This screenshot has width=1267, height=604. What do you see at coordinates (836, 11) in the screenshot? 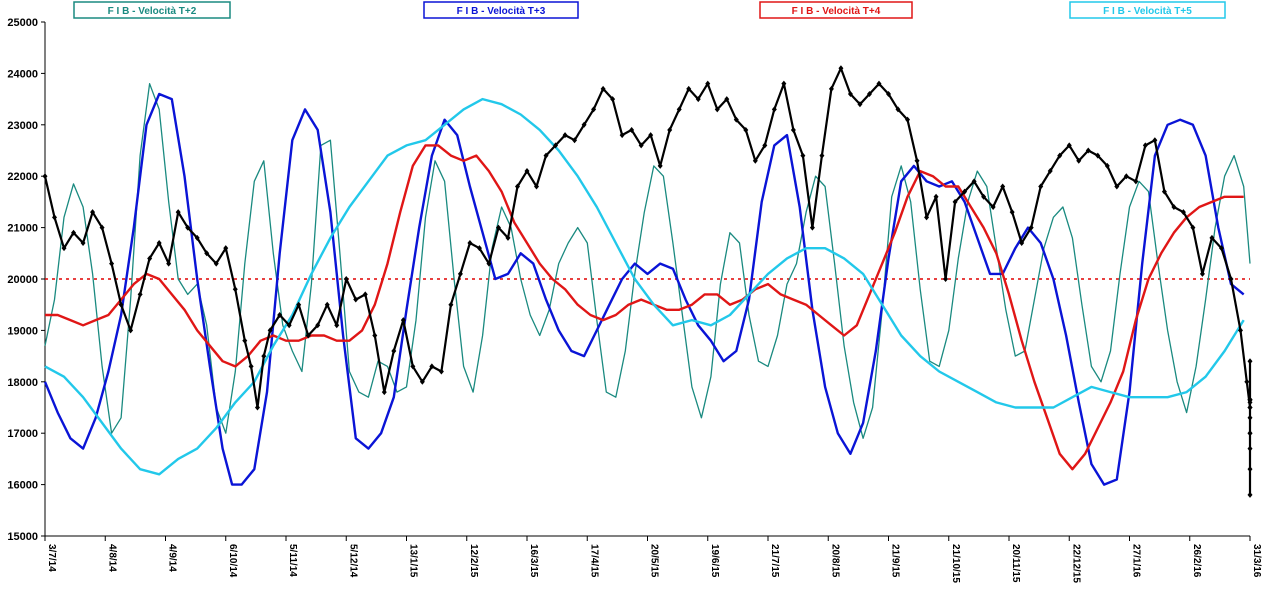
I see `legend-label-2: F I B - Velocità T+4` at bounding box center [836, 11].